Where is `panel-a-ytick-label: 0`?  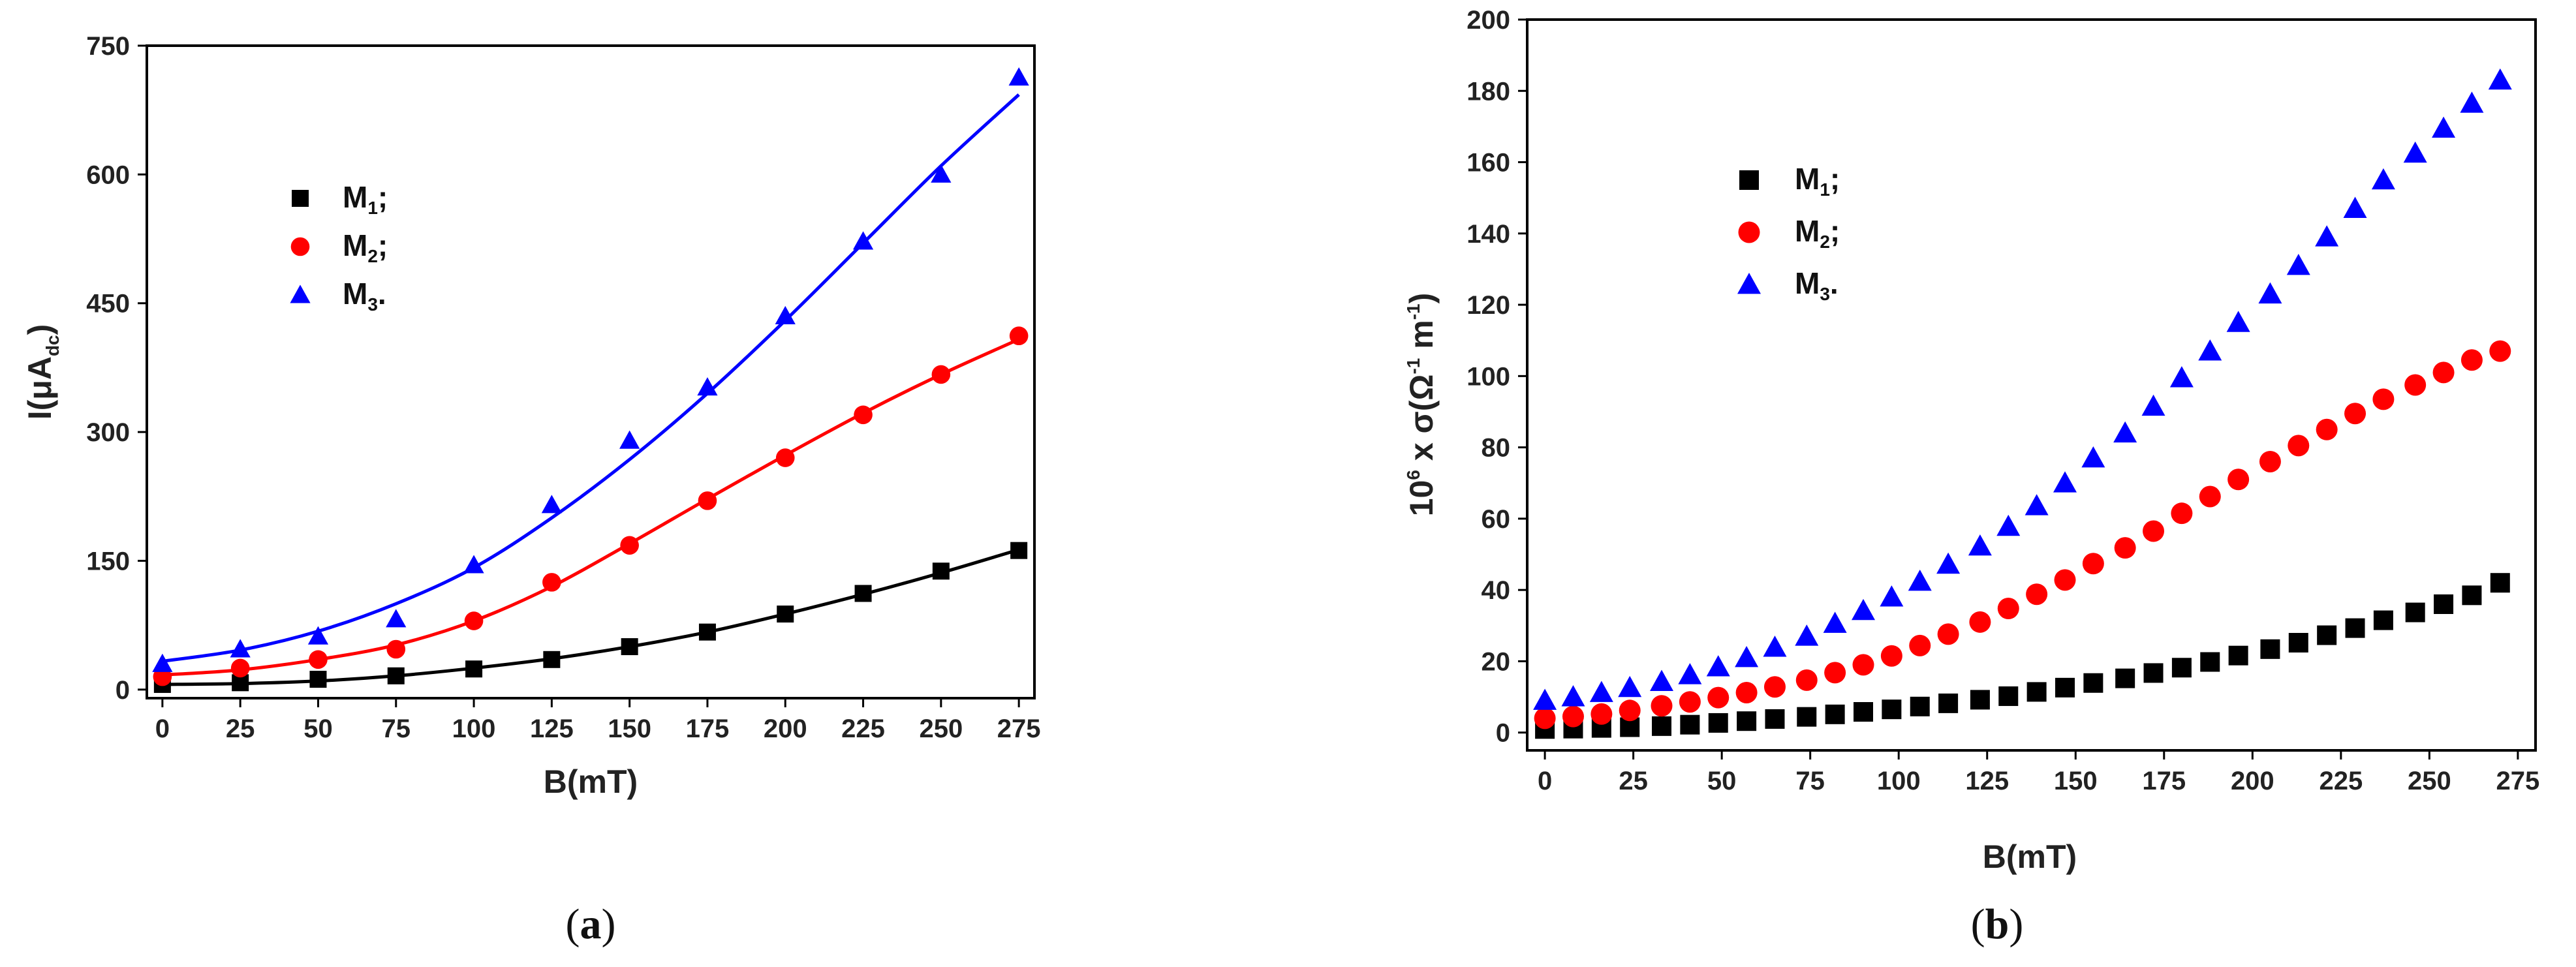
panel-a-ytick-label: 0 is located at coordinates (123, 690).